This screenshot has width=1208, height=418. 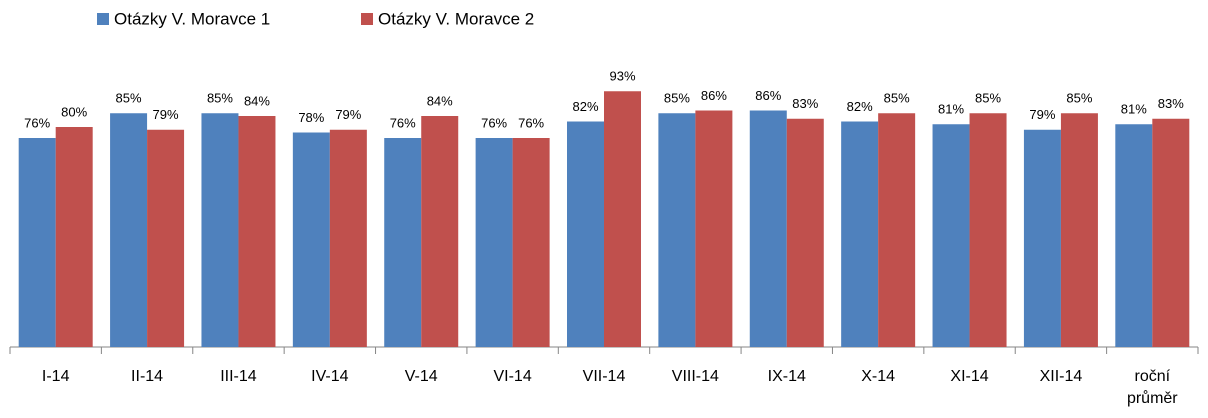 I want to click on x-tick-label: IV-14, so click(x=330, y=376).